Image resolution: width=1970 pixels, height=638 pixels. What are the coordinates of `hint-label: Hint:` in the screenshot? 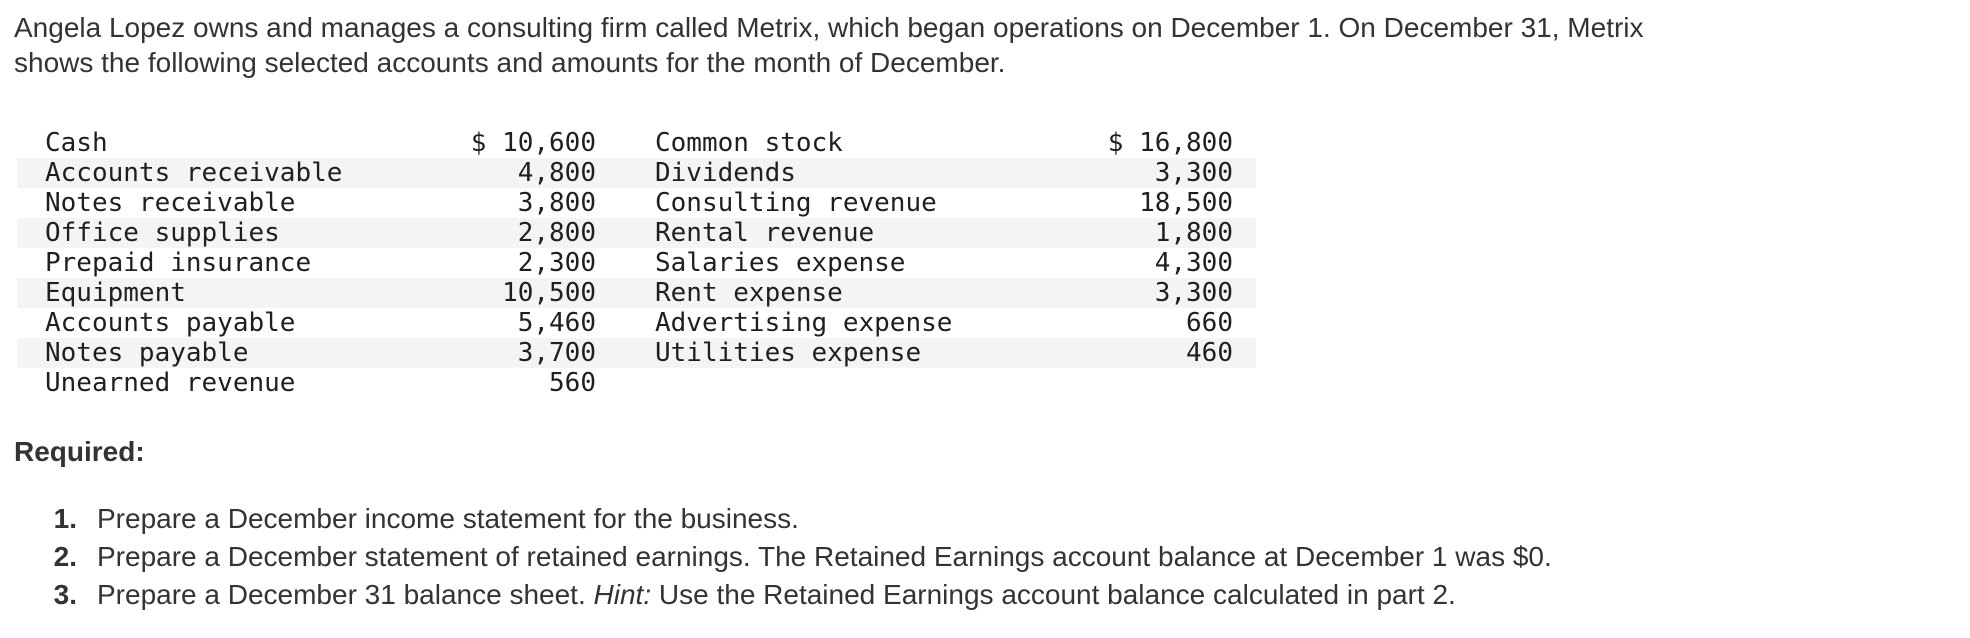 It's located at (622, 594).